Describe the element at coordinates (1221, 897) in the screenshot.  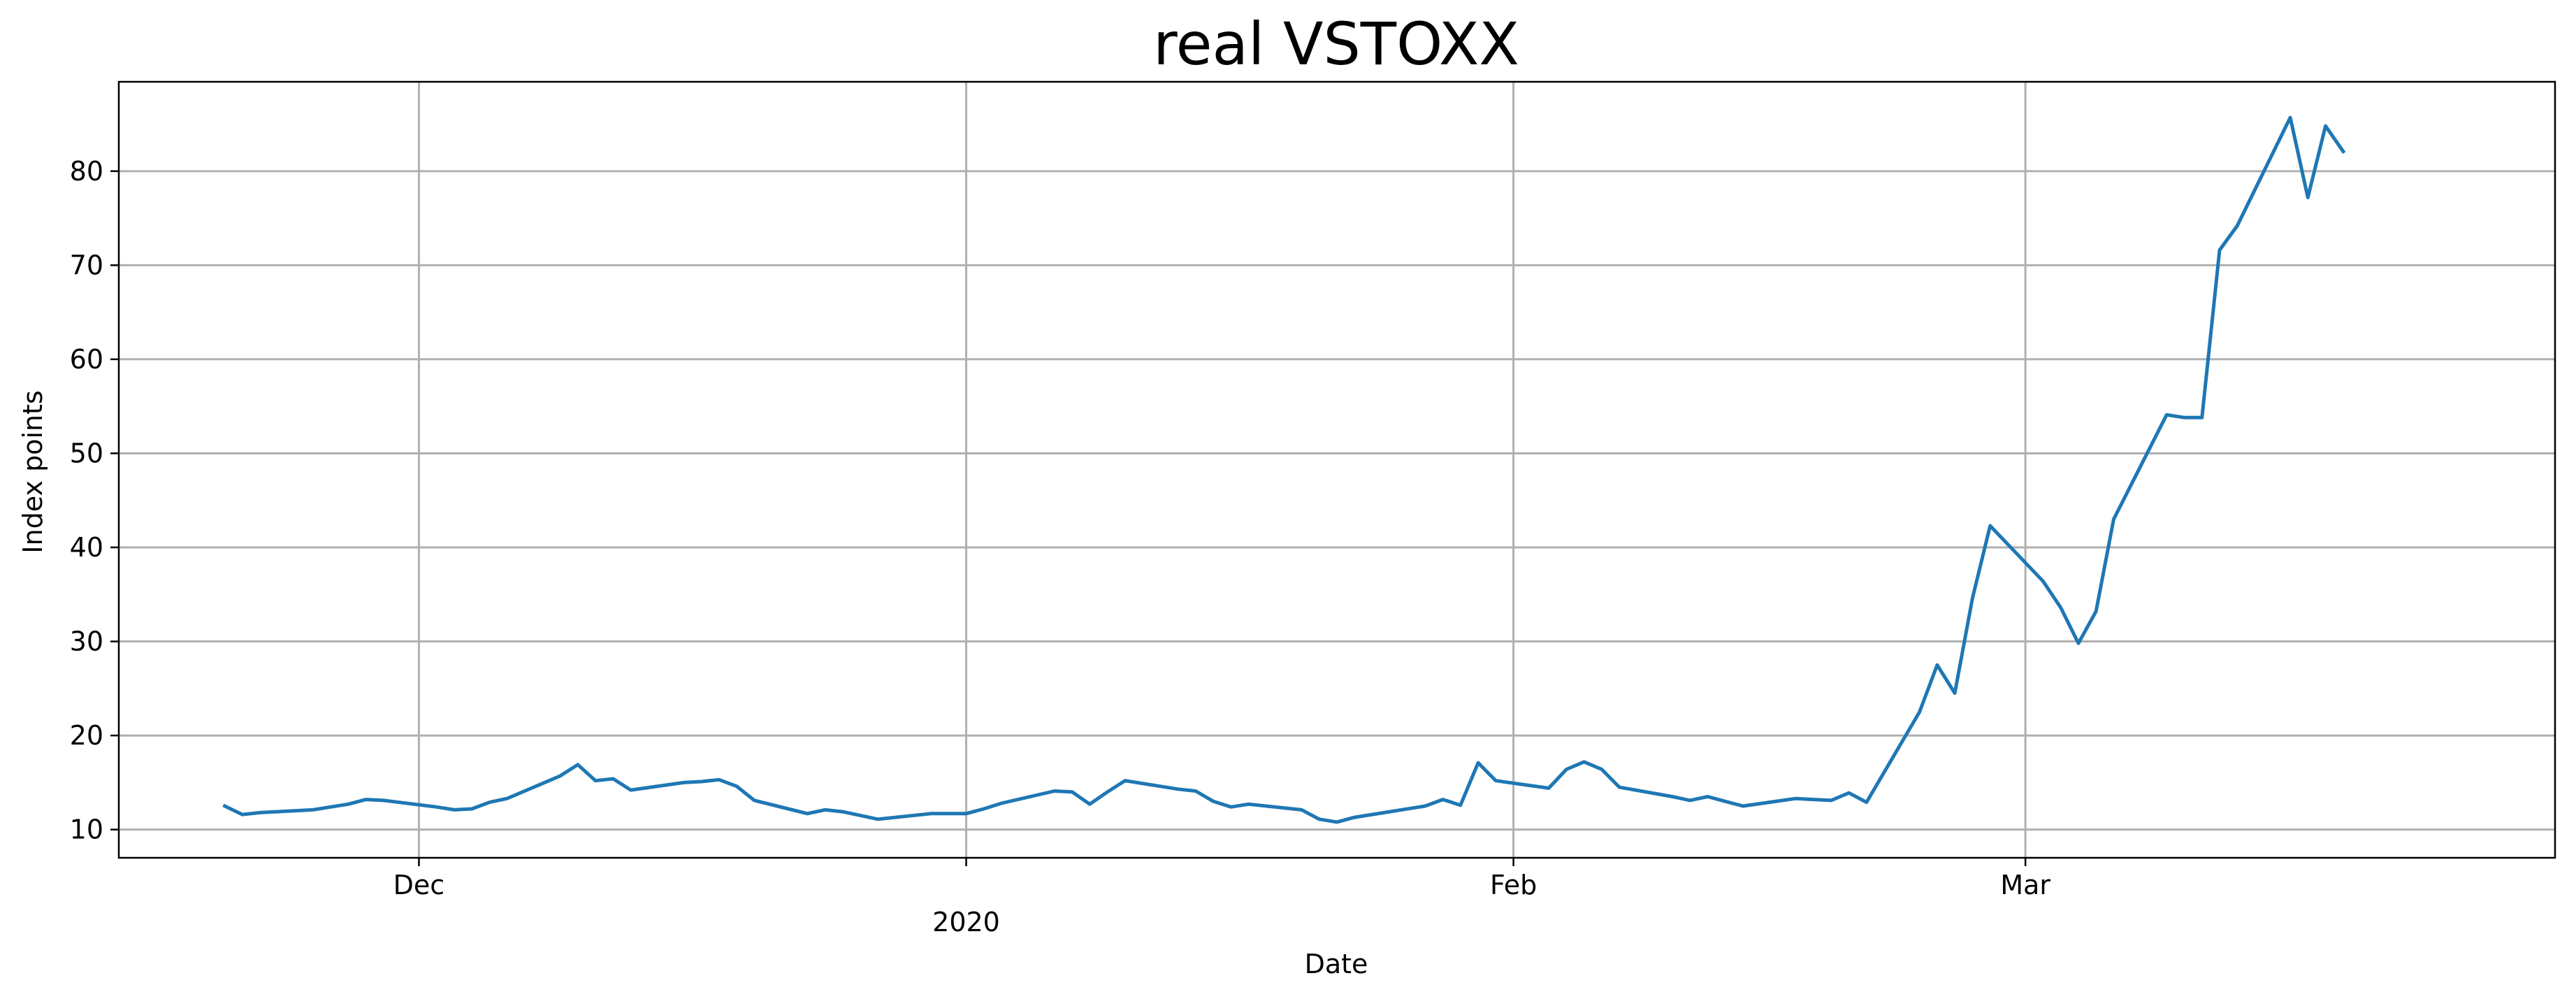
I see `x-axis-ticks: Dec 2020 Feb Mar` at that location.